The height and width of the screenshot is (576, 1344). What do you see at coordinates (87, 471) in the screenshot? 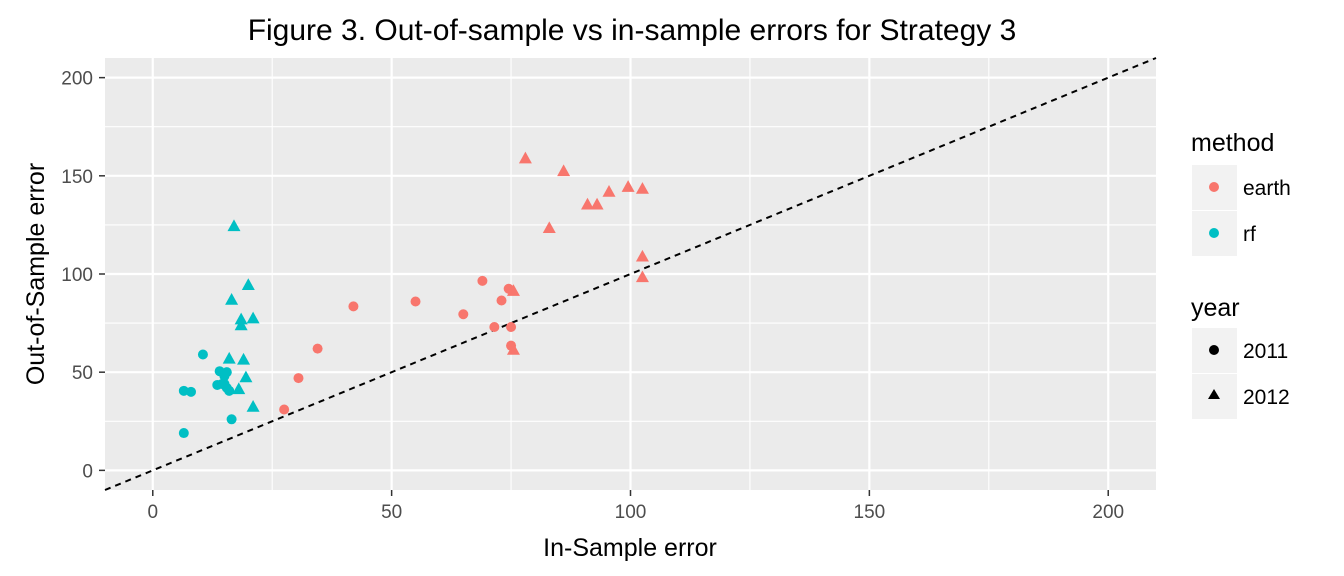
I see `y-tick-label: 0` at bounding box center [87, 471].